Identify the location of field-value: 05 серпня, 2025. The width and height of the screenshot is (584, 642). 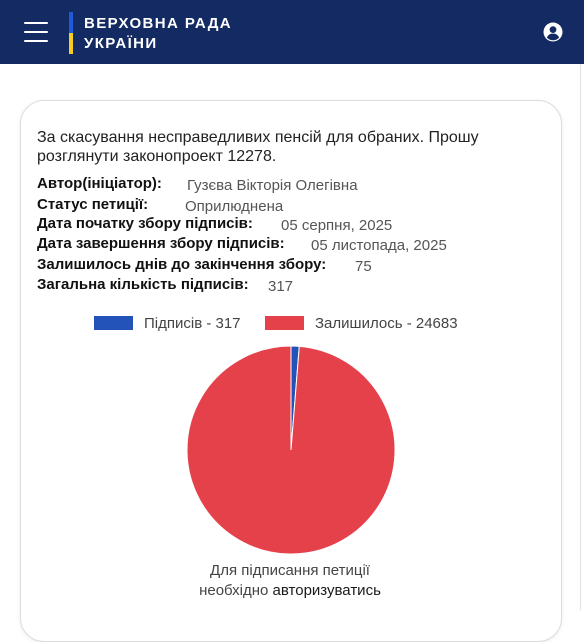
(337, 225).